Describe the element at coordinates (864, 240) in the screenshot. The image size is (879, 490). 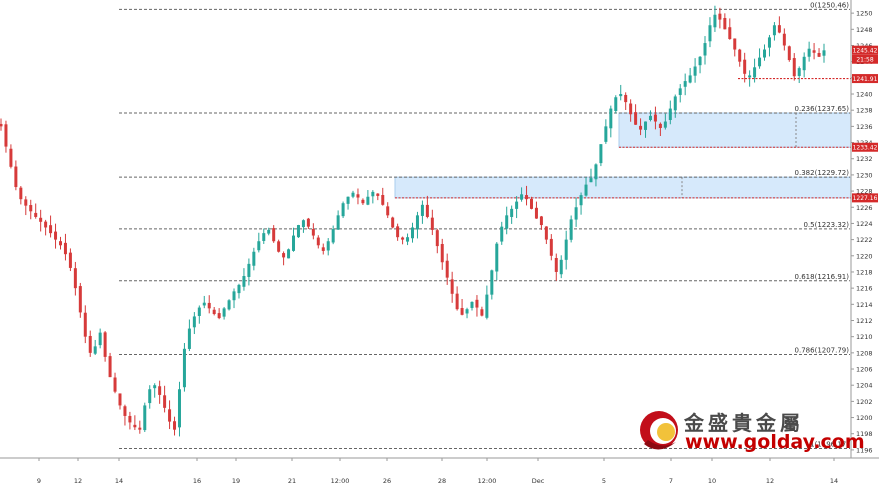
I see `y-tick-label: 1222` at that location.